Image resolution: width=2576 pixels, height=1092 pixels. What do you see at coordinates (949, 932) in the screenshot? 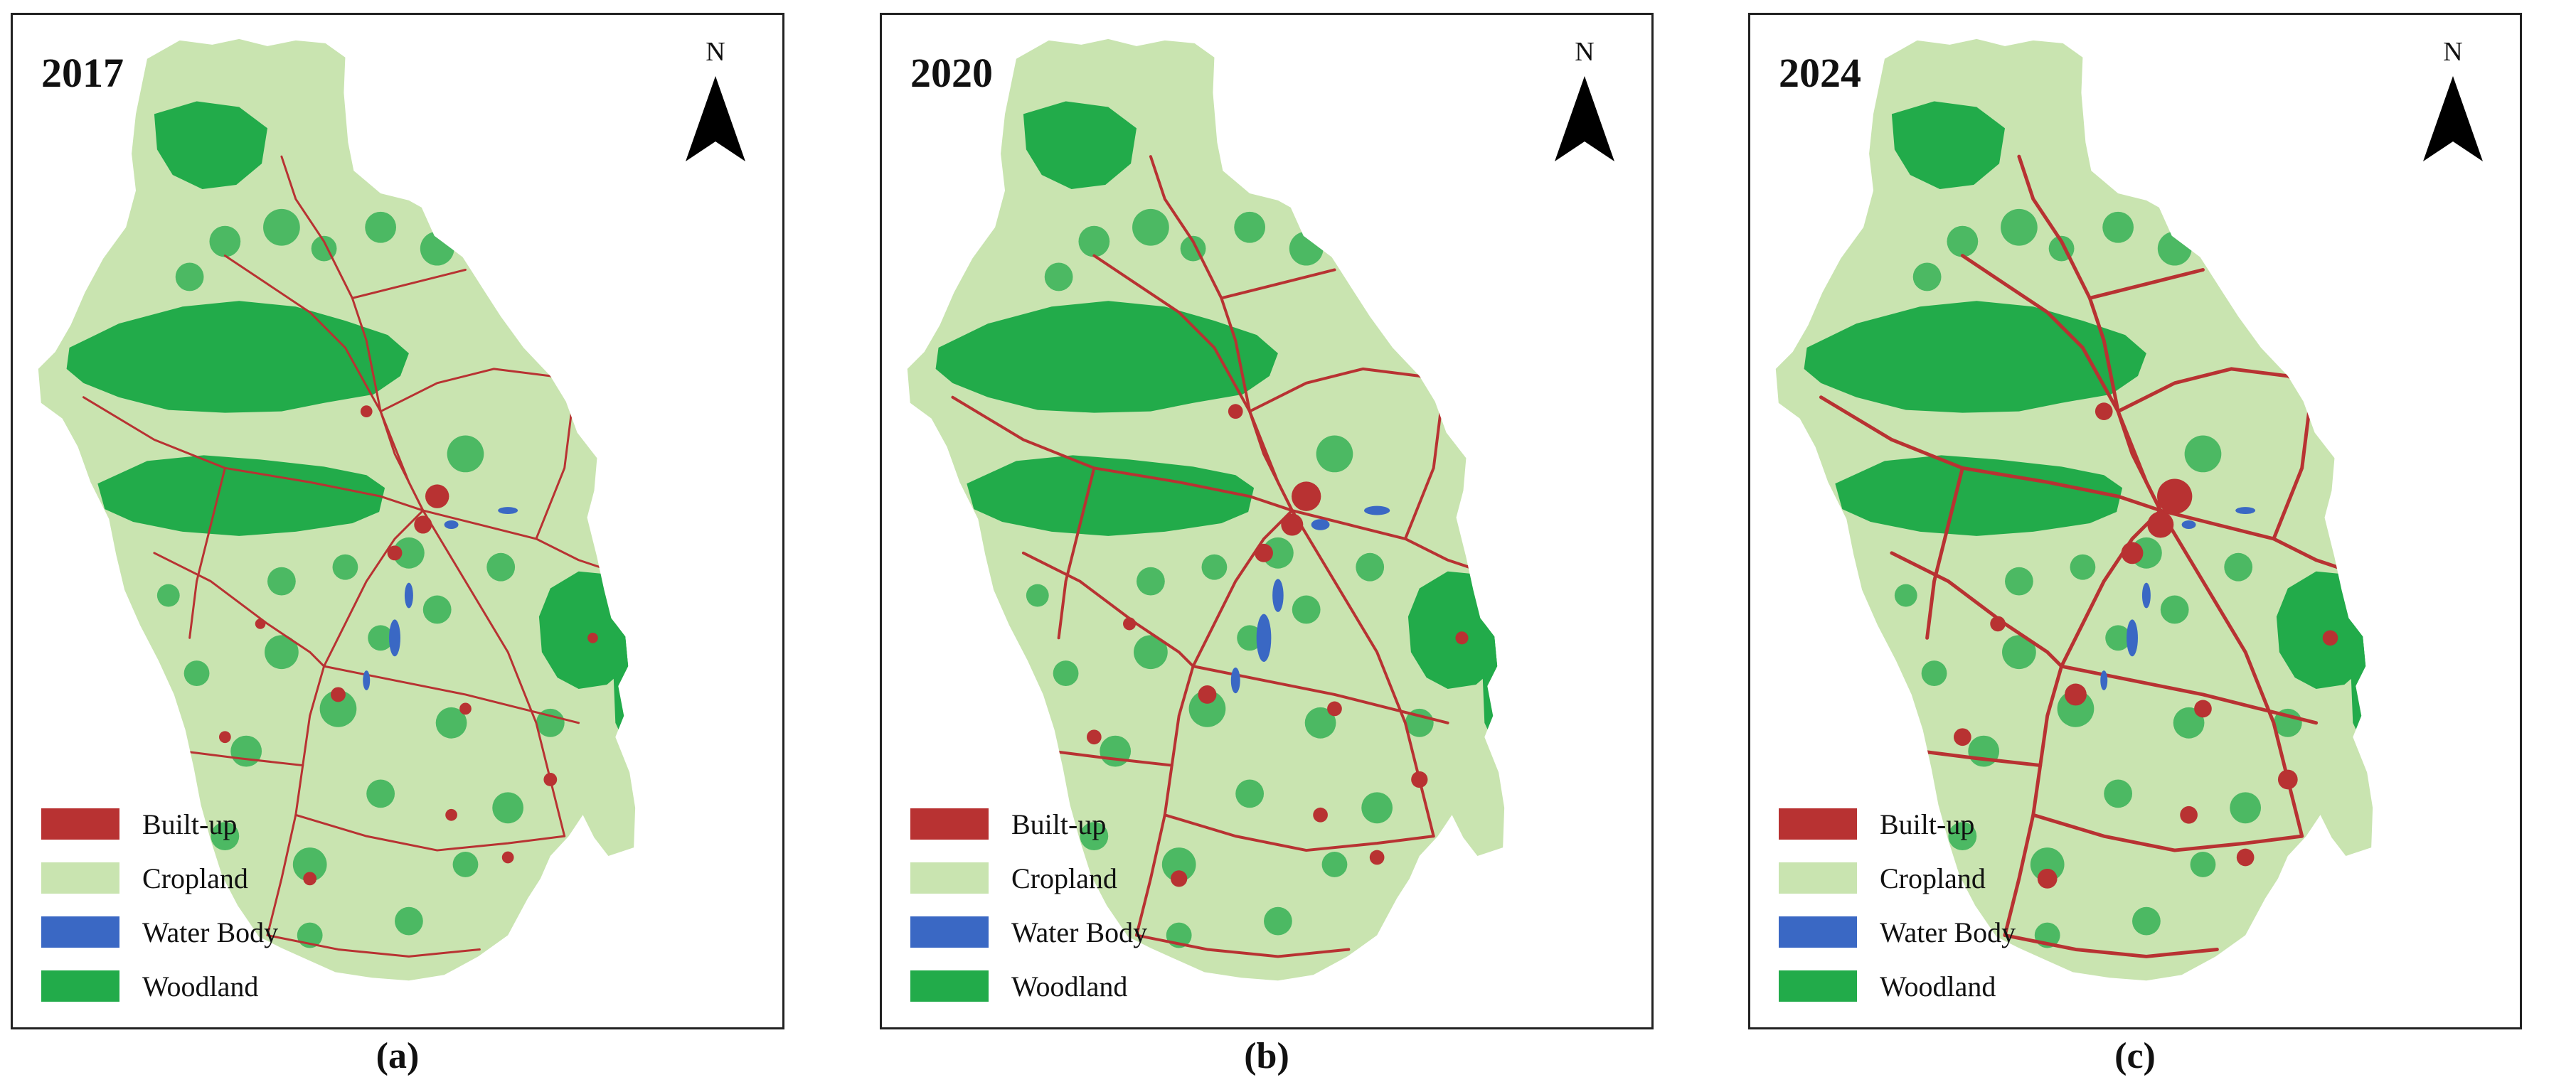
I see `legend-swatch-water-body` at bounding box center [949, 932].